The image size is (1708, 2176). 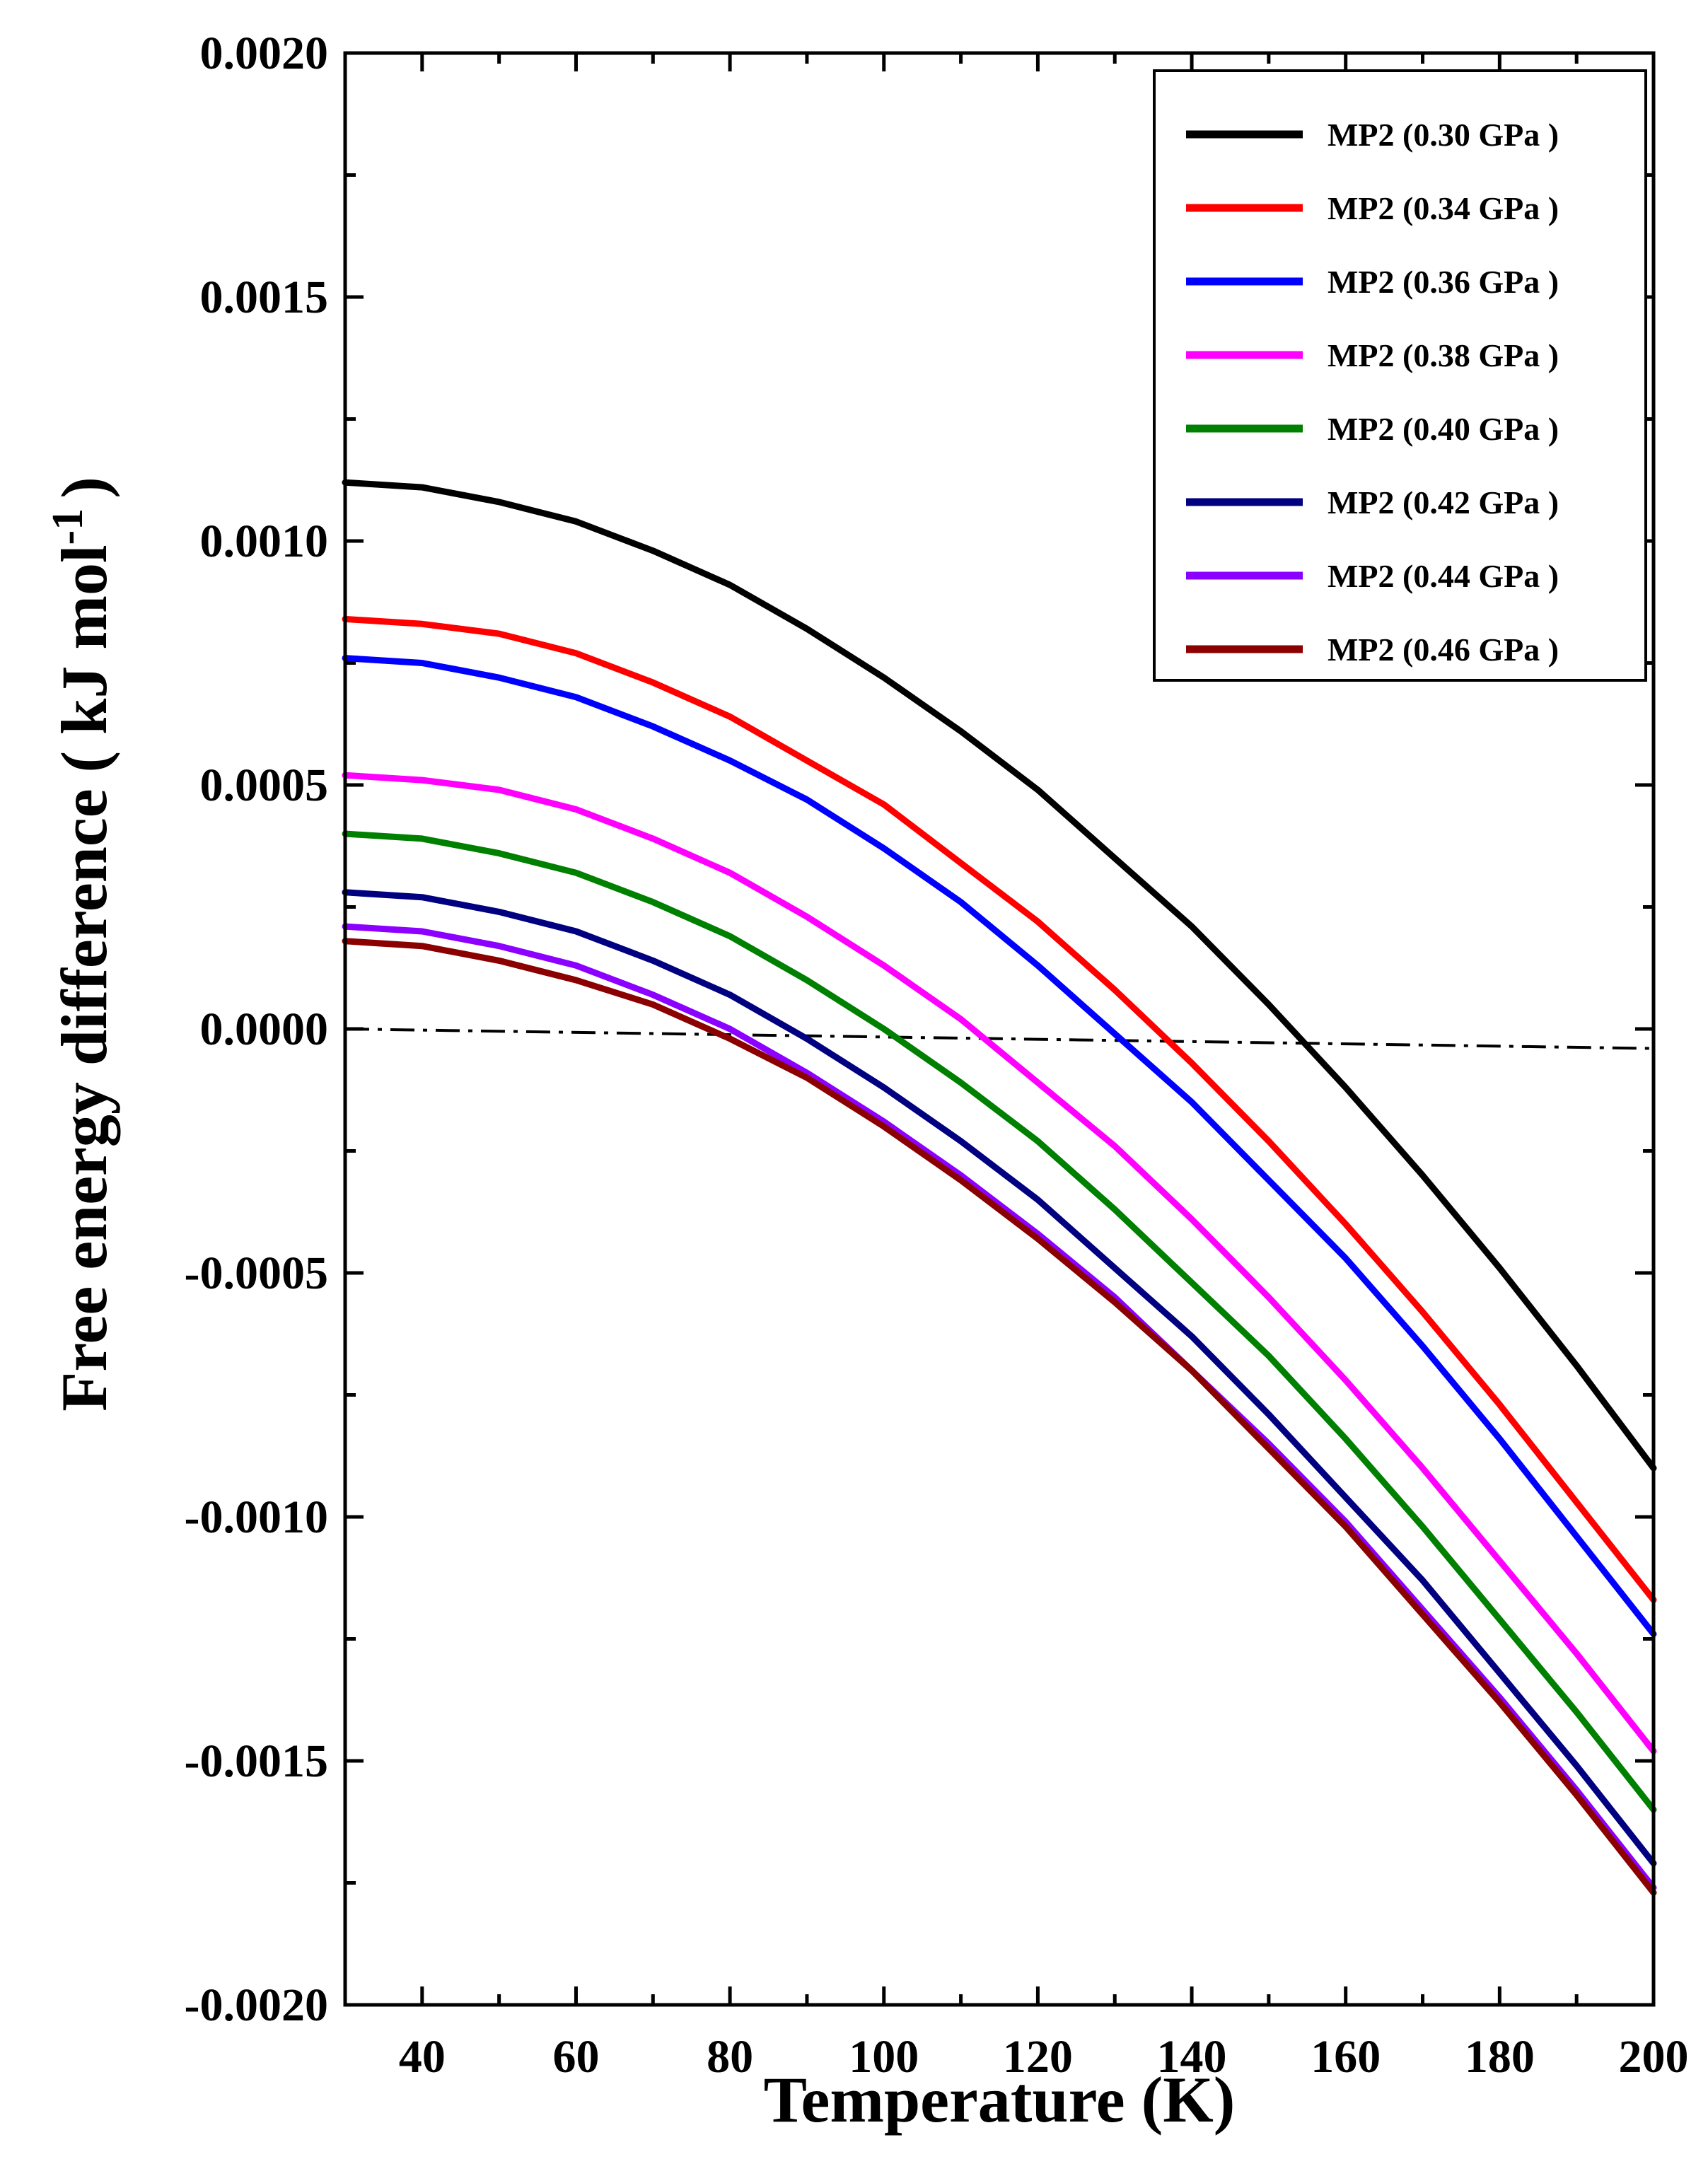 I want to click on x-tick-labels: 40 60 80 100 120 140 160 180 200, so click(x=1044, y=2057).